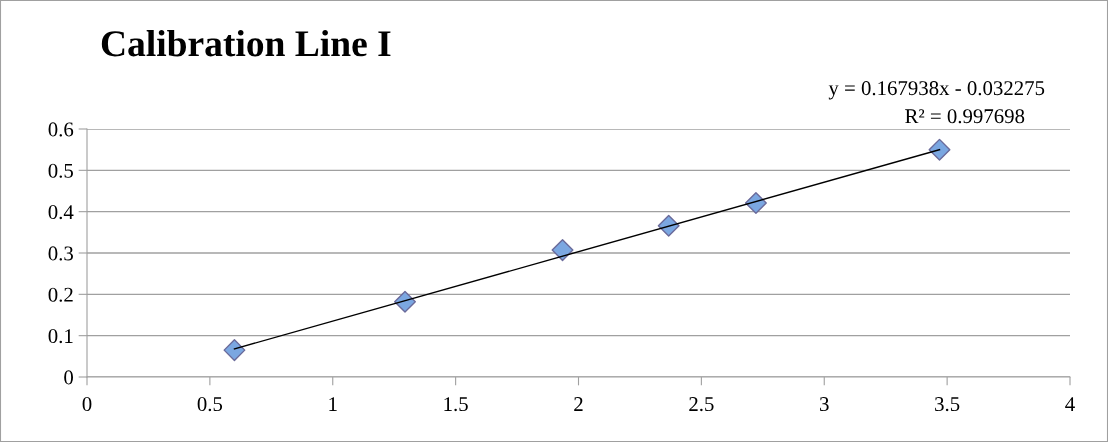  What do you see at coordinates (824, 404) in the screenshot?
I see `x-tick-label: 3` at bounding box center [824, 404].